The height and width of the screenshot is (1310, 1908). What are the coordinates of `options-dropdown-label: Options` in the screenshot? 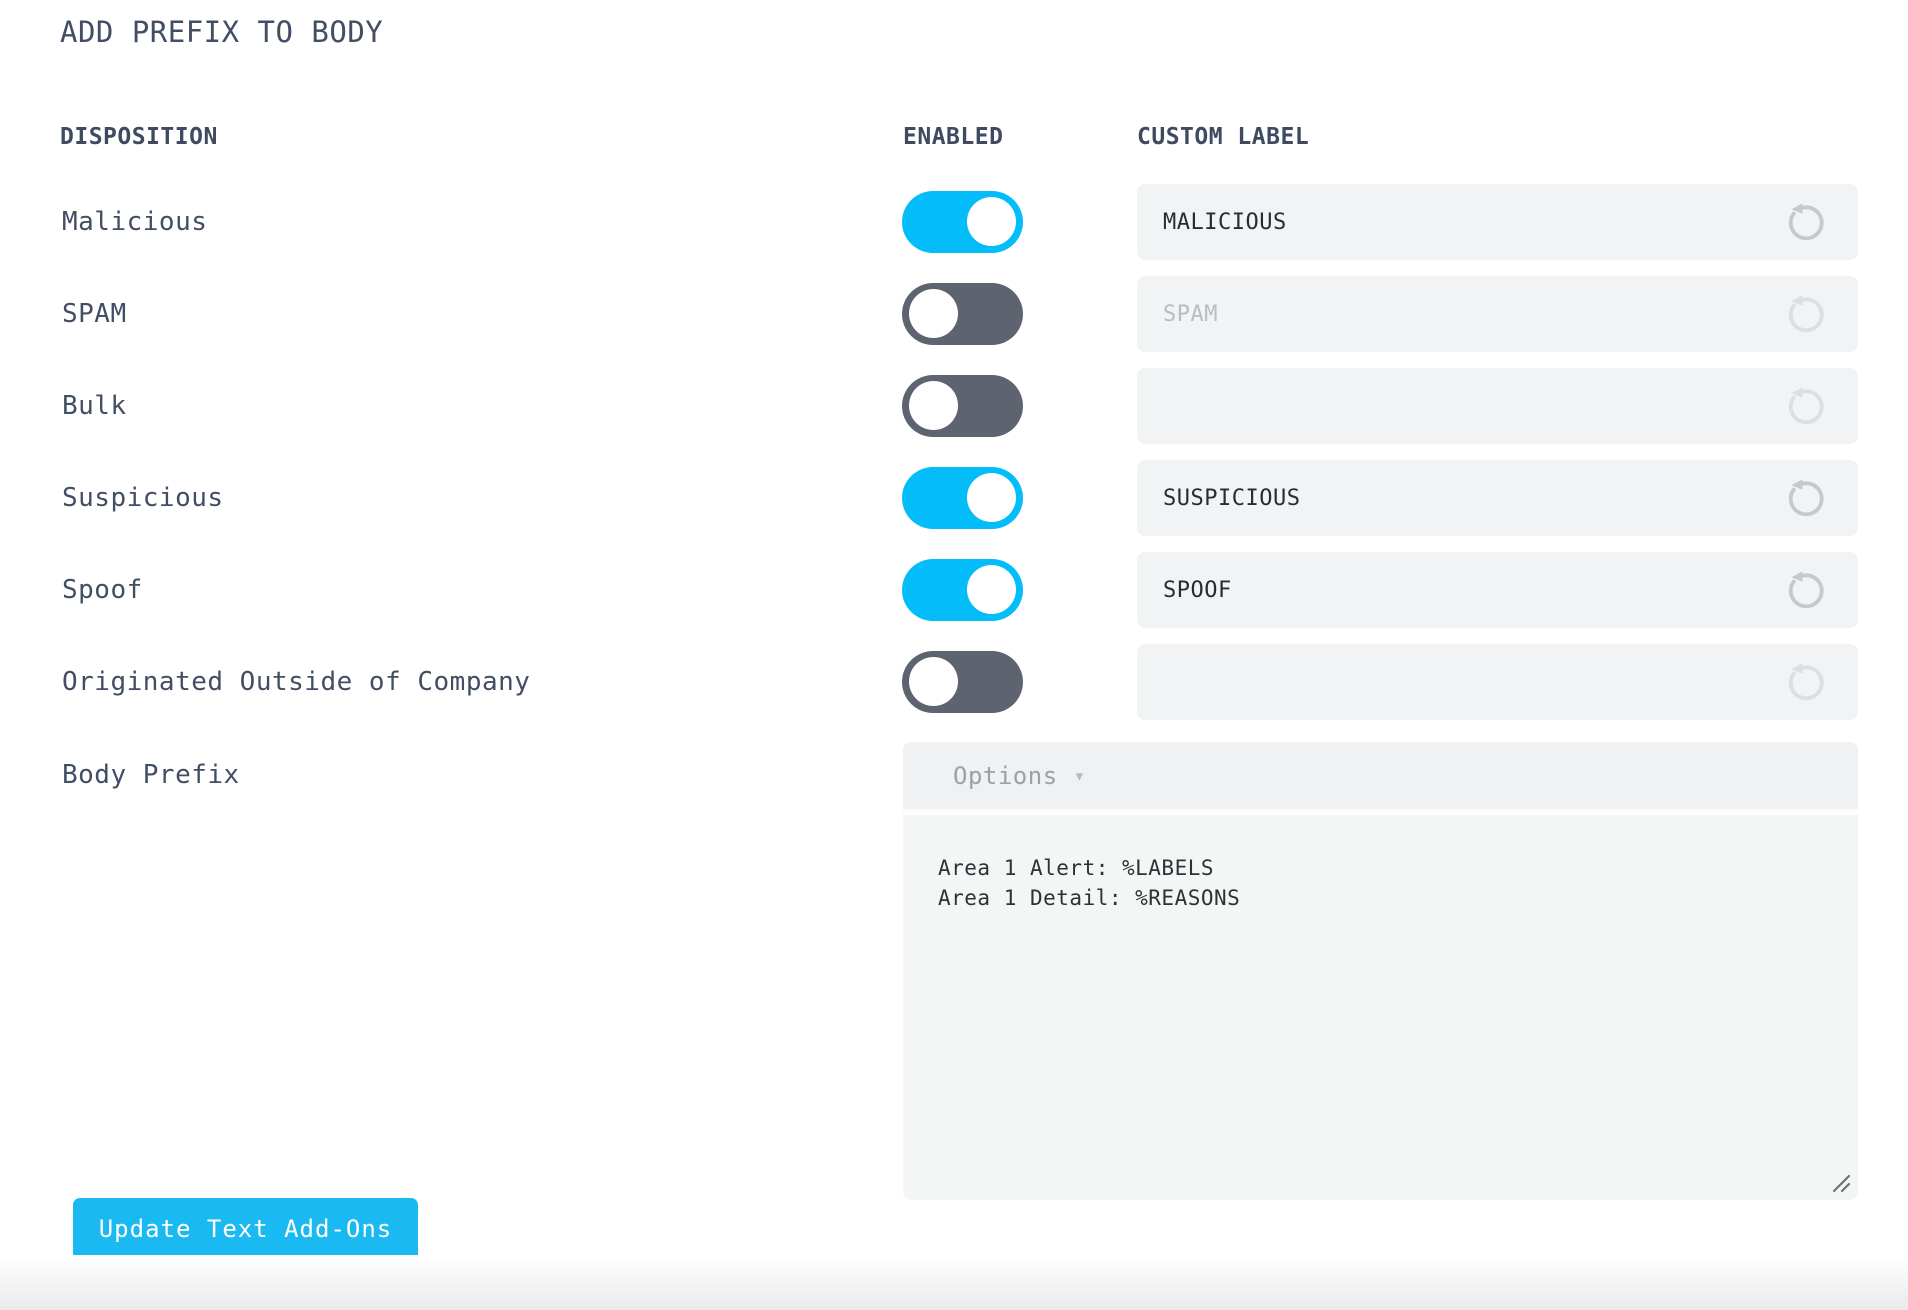 It's located at (1005, 775).